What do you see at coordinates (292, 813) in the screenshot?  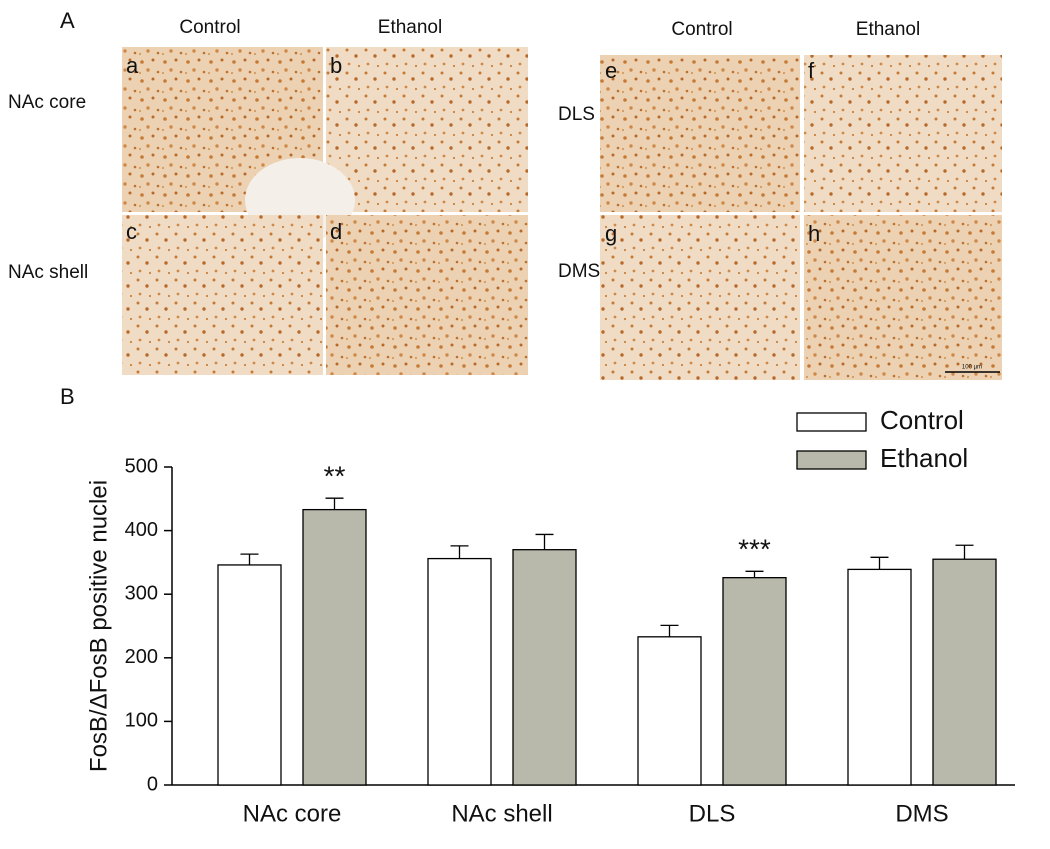 I see `x-tick-label: NAc core` at bounding box center [292, 813].